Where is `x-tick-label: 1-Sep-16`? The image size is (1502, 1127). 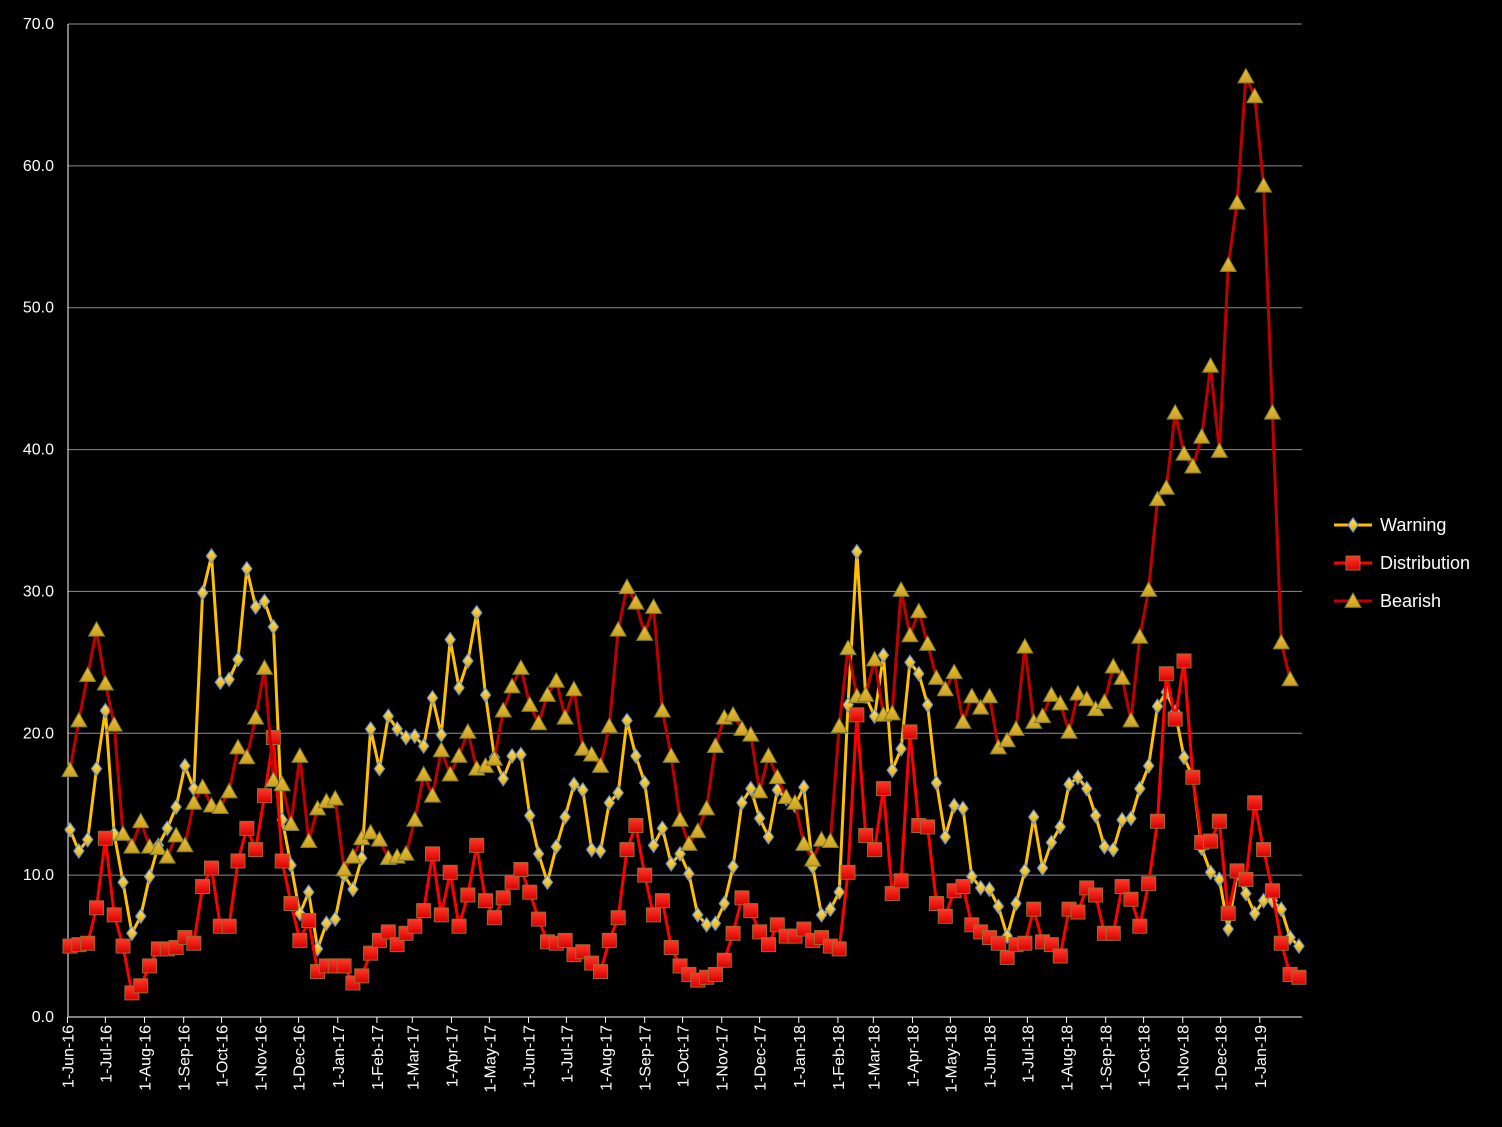
x-tick-label: 1-Sep-16 is located at coordinates (185, 1058).